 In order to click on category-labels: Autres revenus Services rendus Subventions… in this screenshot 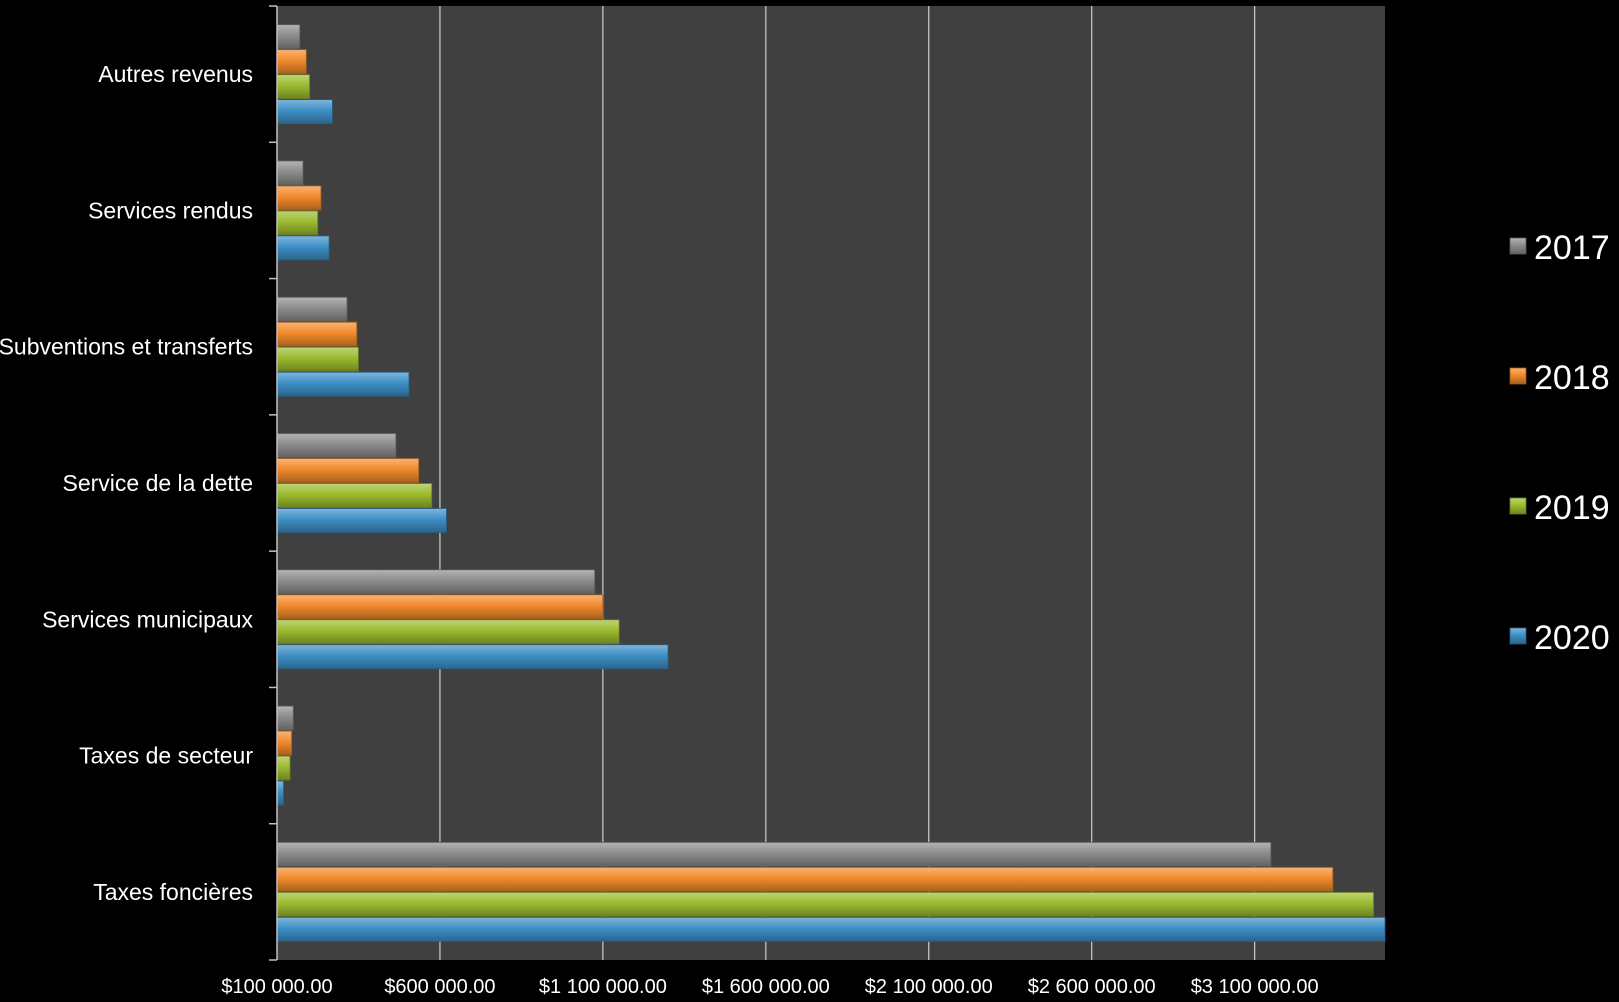, I will do `click(126, 483)`.